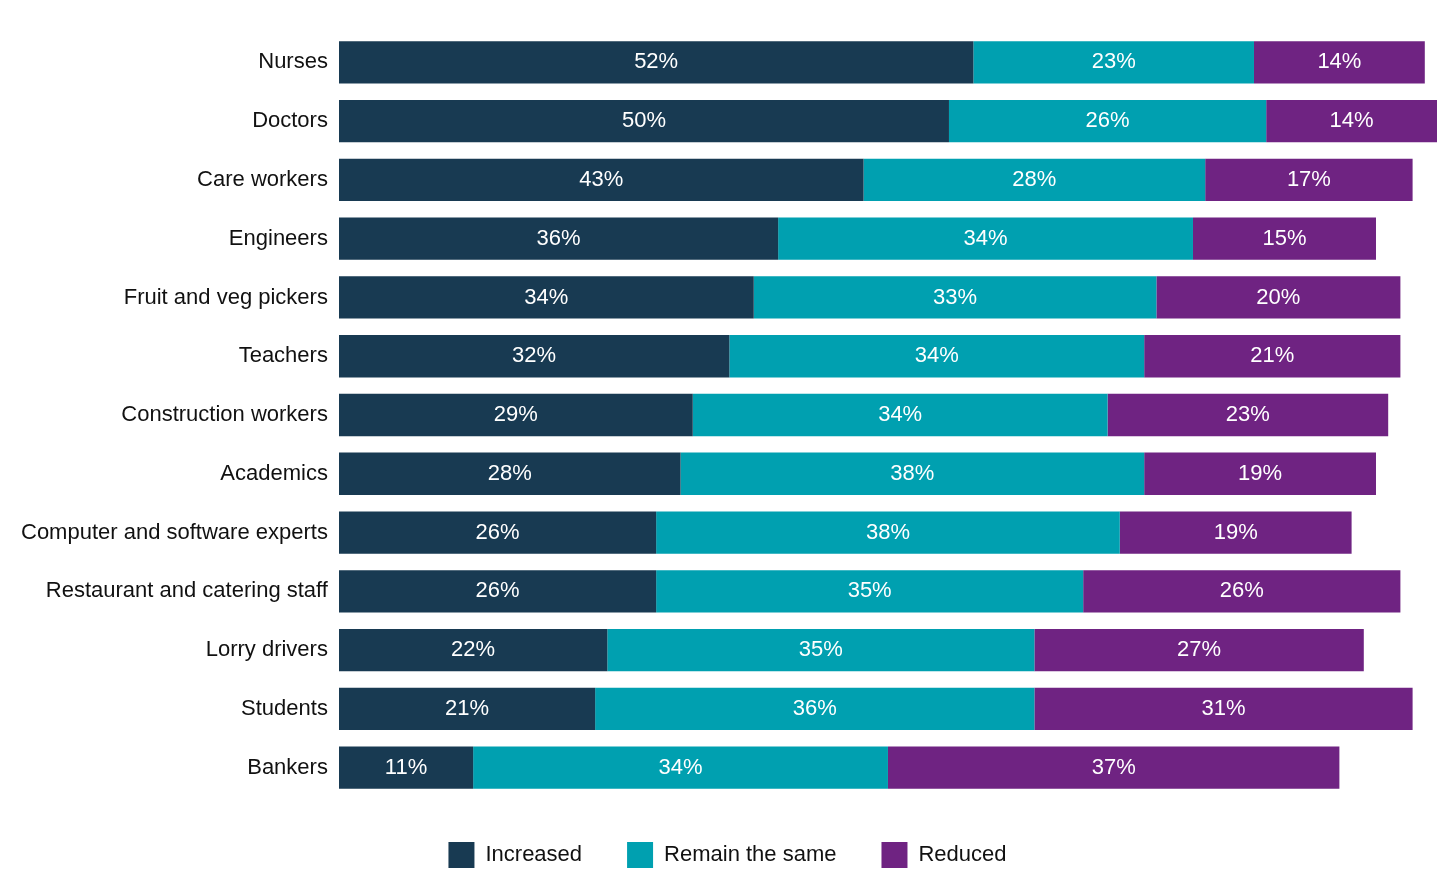 The height and width of the screenshot is (878, 1445). Describe the element at coordinates (534, 854) in the screenshot. I see `legend-label: Increased` at that location.